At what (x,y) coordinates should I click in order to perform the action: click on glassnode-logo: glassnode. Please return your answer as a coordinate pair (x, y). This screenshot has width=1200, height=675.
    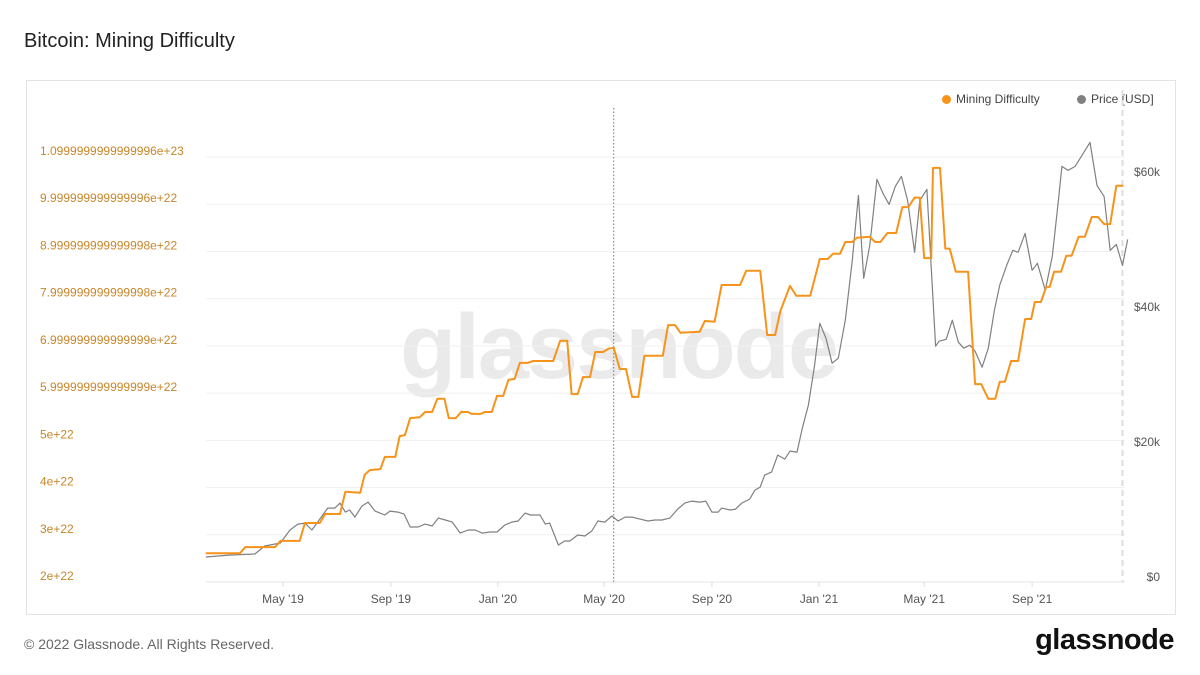
    Looking at the image, I should click on (1104, 640).